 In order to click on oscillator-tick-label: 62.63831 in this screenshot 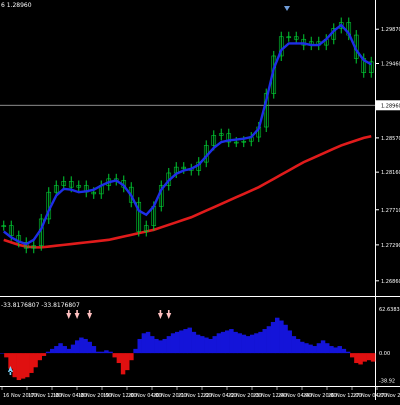, I will do `click(389, 310)`.